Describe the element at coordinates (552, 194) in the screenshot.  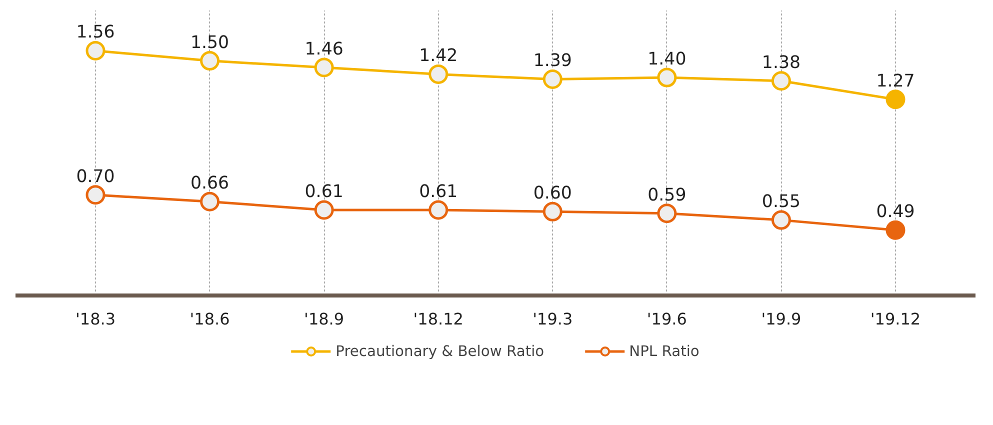
I see `data-label: 0.60` at that location.